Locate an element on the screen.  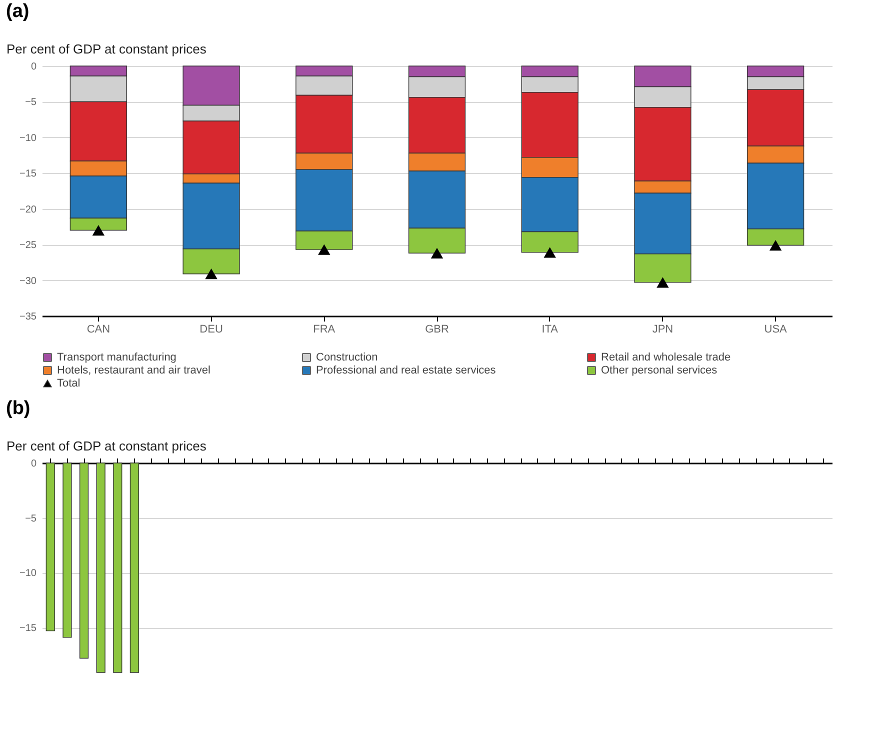
y-tick-label: −20 is located at coordinates (28, 210).